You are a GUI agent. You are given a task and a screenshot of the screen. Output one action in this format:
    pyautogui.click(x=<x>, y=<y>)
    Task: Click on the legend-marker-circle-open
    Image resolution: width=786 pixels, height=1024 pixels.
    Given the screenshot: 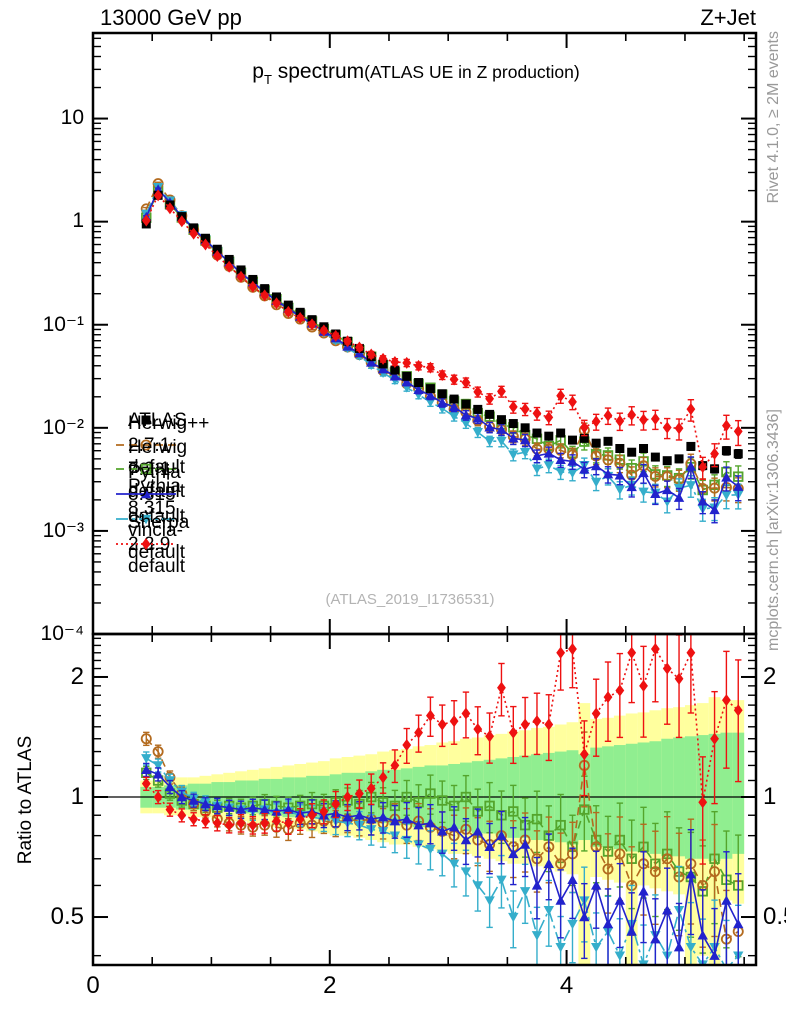 What is the action you would take?
    pyautogui.click(x=146, y=445)
    